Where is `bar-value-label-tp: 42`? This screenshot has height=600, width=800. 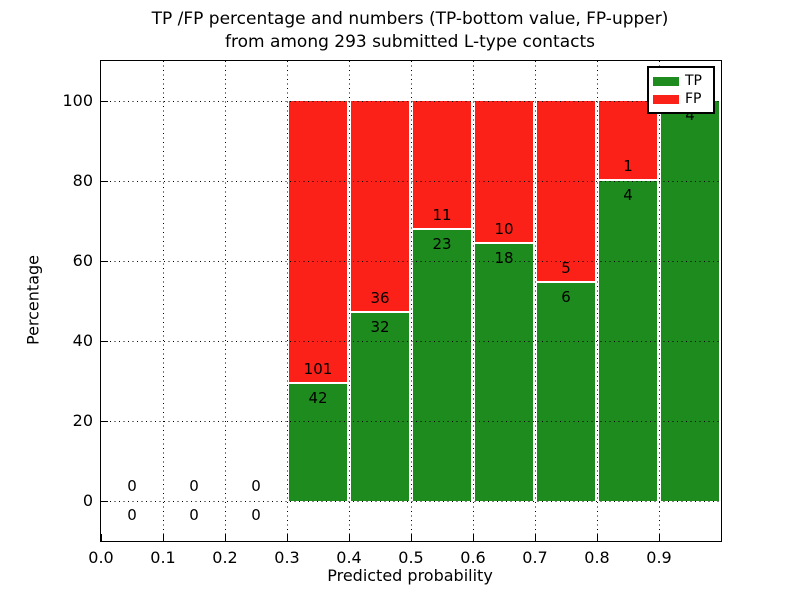
bar-value-label-tp: 42 is located at coordinates (318, 397).